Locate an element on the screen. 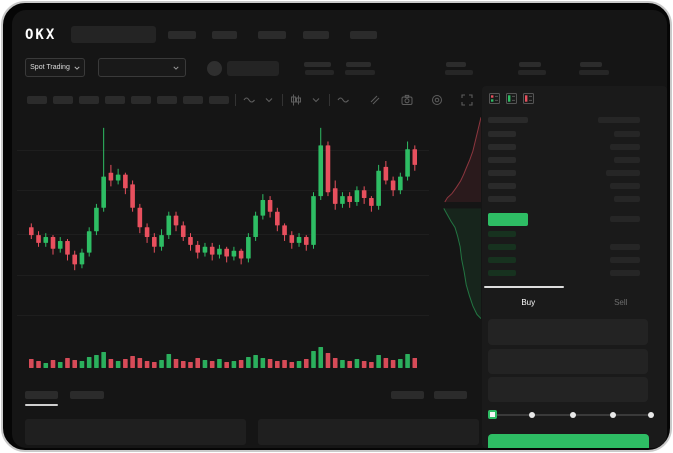 Image resolution: width=673 pixels, height=453 pixels. buy-tab-label: Buy is located at coordinates (528, 302).